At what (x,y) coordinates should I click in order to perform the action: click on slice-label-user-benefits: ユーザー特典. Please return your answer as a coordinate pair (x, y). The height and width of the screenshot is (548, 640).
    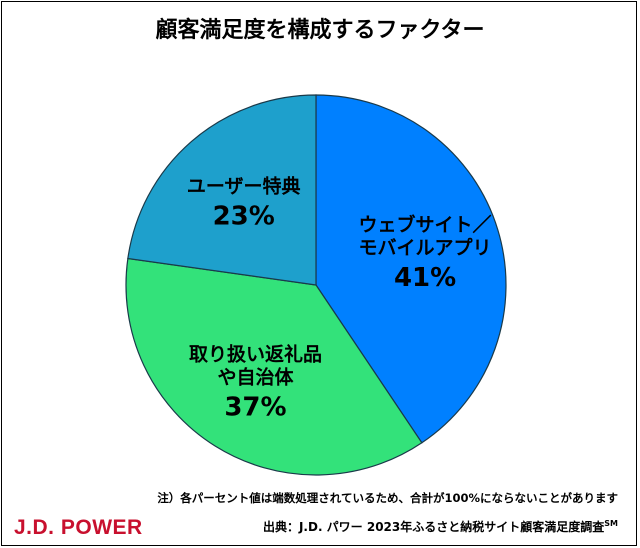
    Looking at the image, I should click on (244, 185).